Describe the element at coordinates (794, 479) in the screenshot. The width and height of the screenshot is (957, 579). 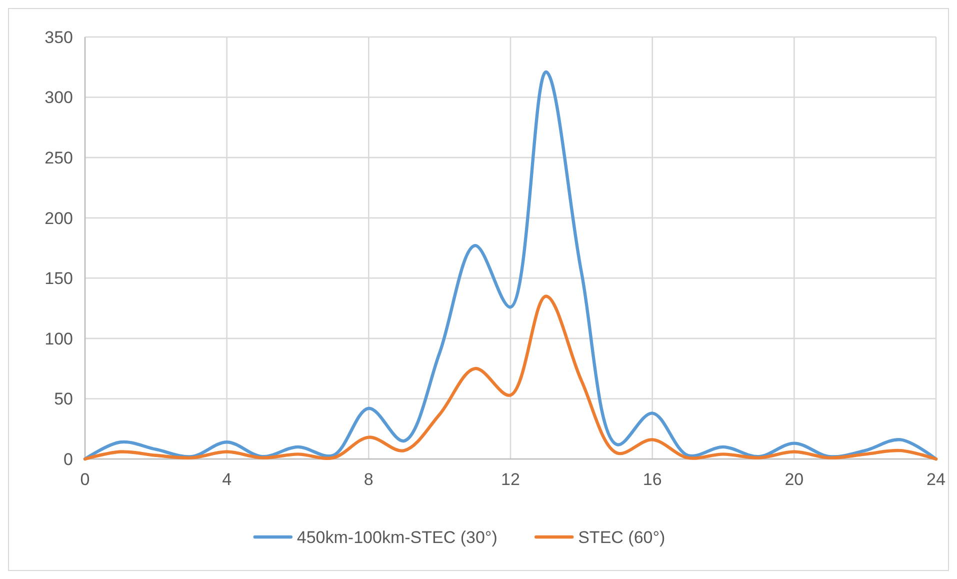
I see `x-tick-label: 20` at that location.